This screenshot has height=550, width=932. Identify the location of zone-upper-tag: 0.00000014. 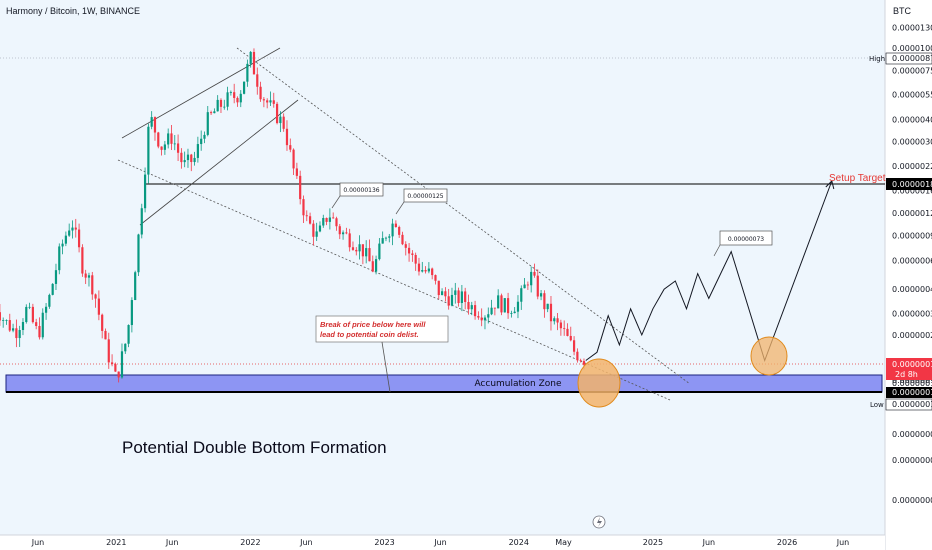
(912, 383).